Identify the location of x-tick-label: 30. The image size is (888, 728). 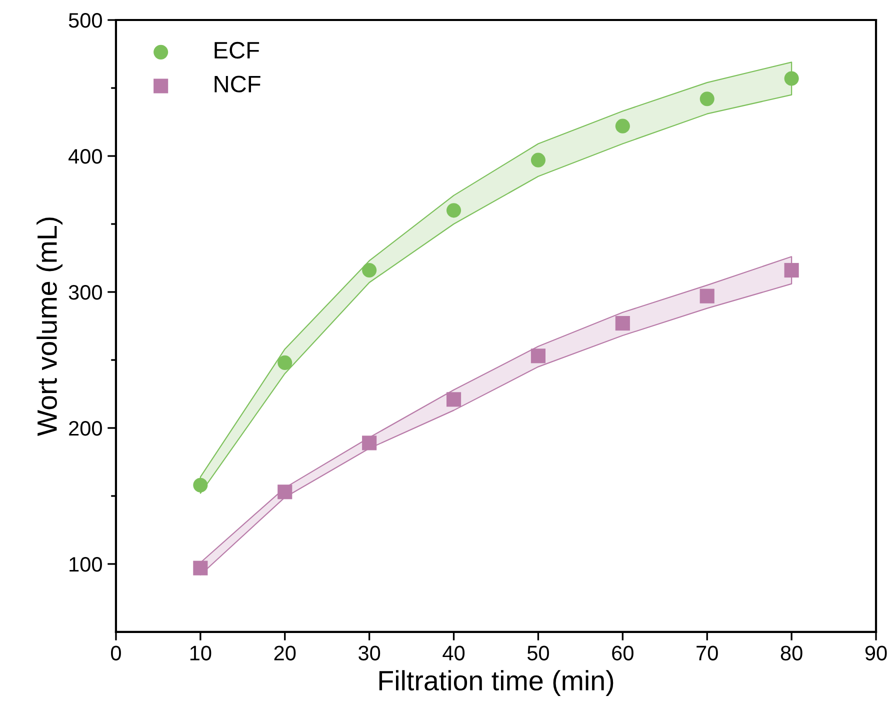
(369, 653).